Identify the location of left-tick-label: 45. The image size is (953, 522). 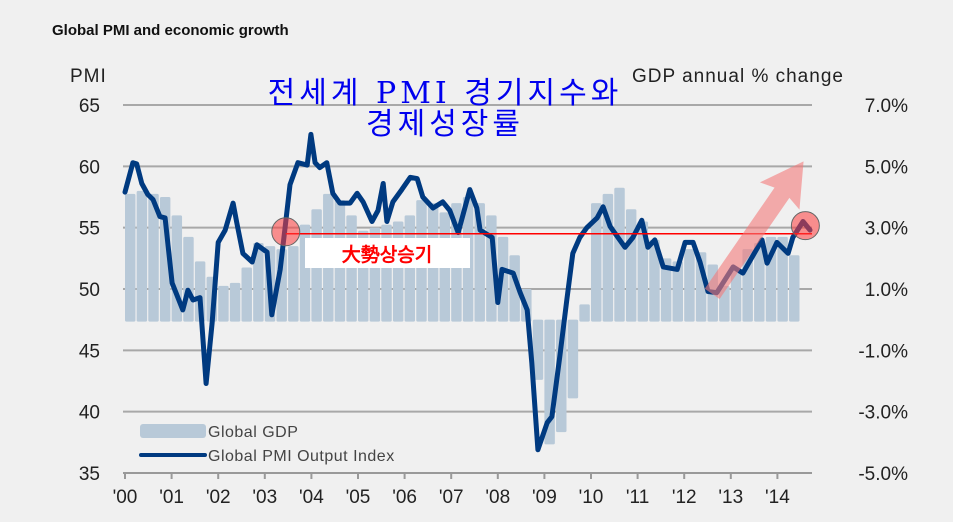
(89, 351).